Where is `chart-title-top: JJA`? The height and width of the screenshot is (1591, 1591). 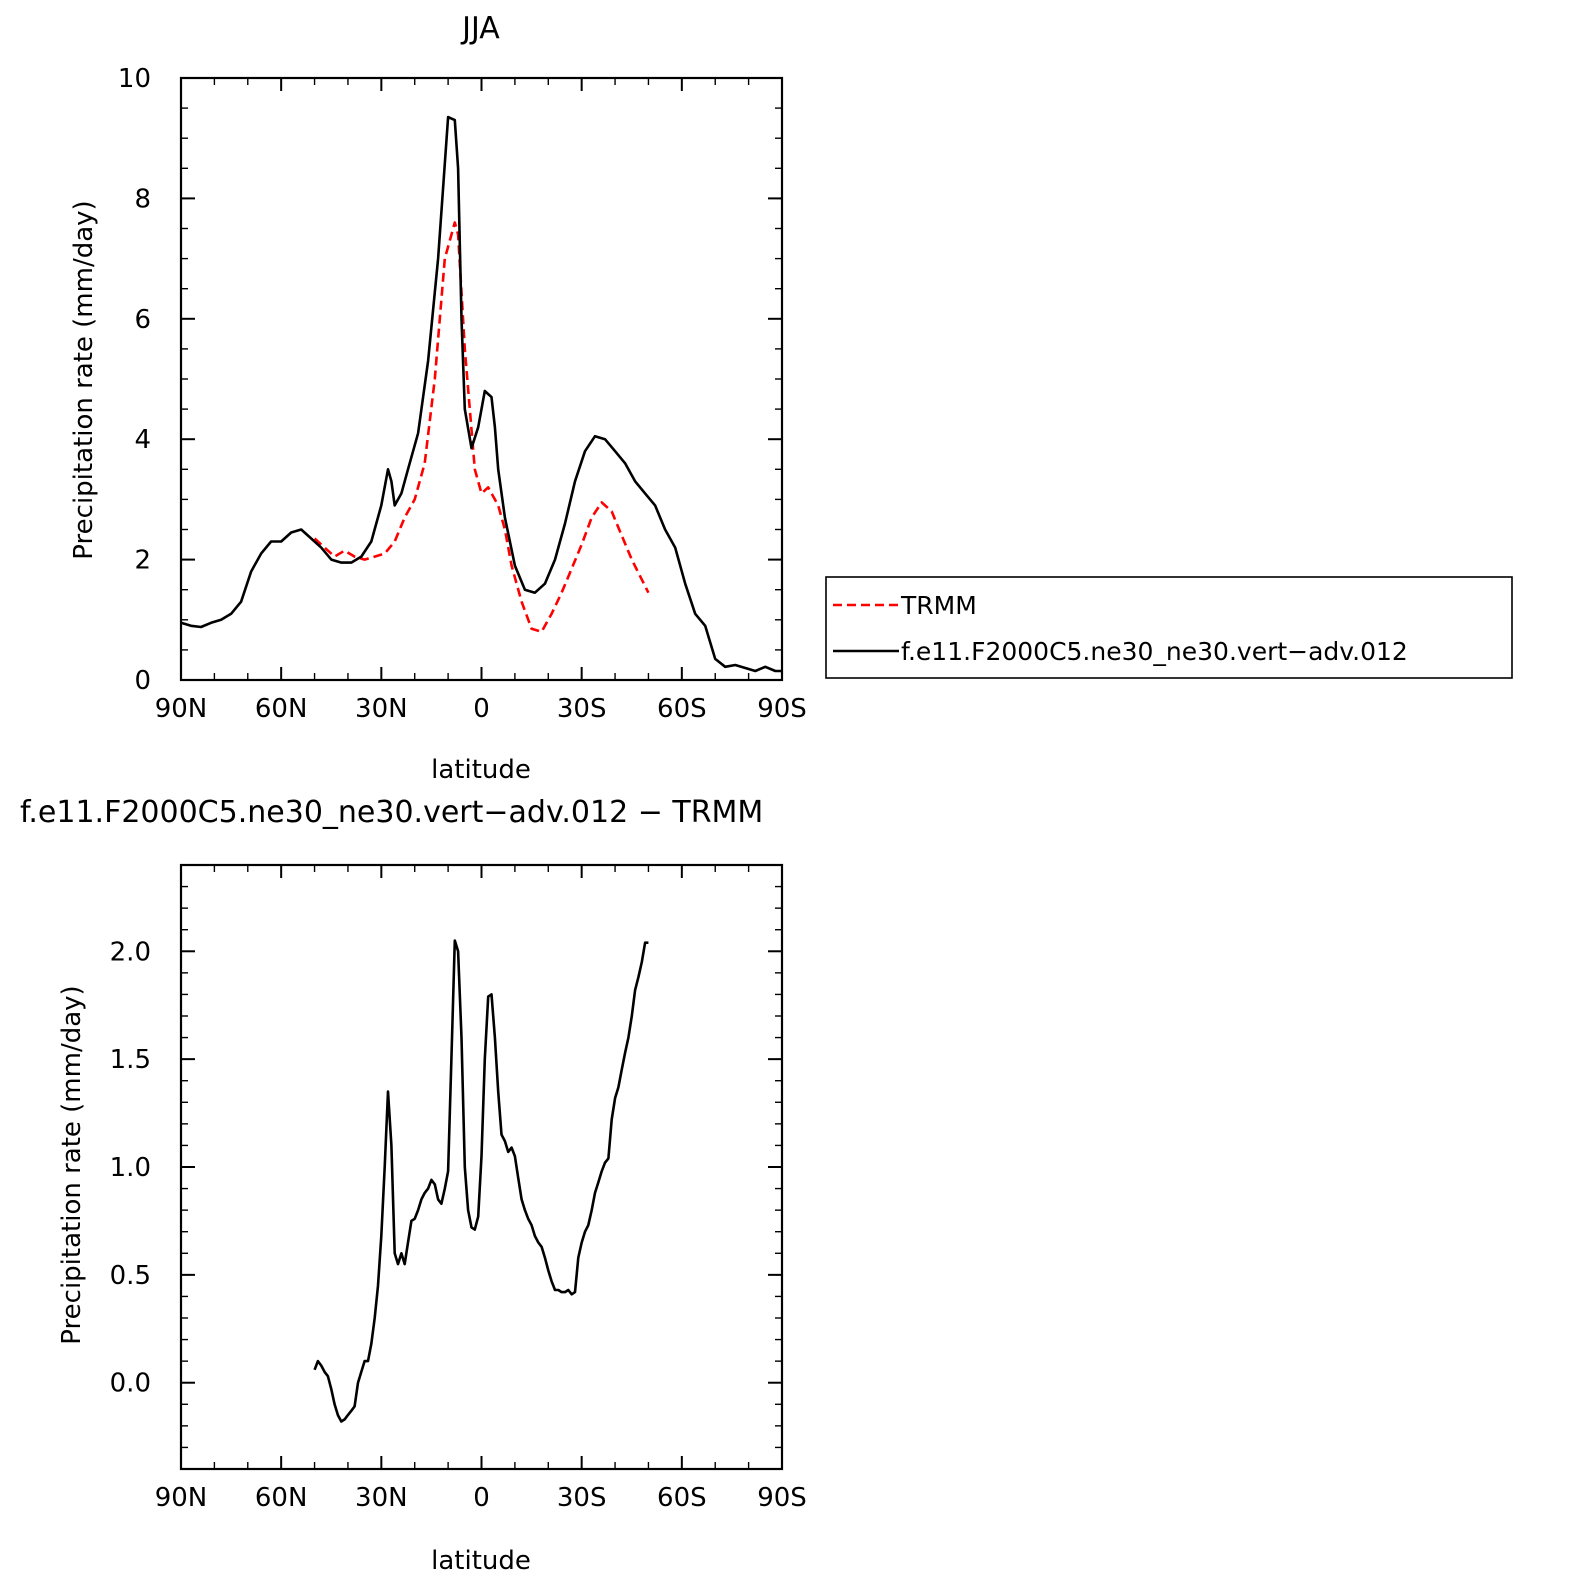
chart-title-top: JJA is located at coordinates (480, 28).